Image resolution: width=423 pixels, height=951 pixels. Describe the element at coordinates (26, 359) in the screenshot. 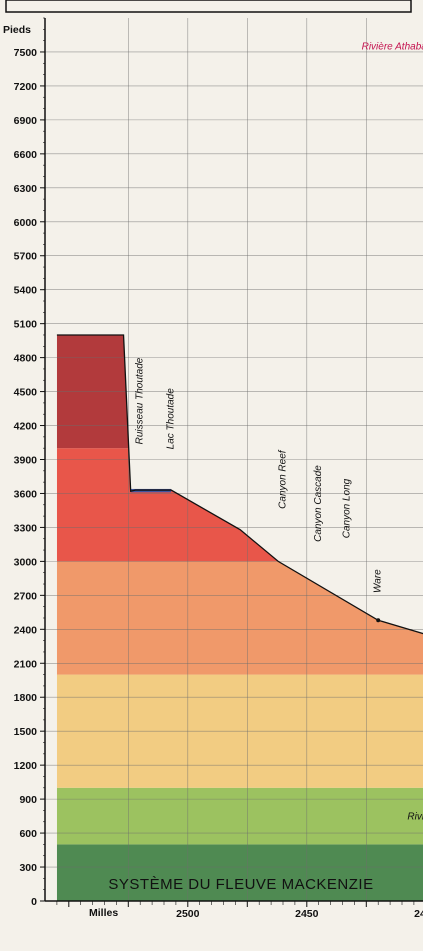

I see `y-tick-label: 4800` at that location.